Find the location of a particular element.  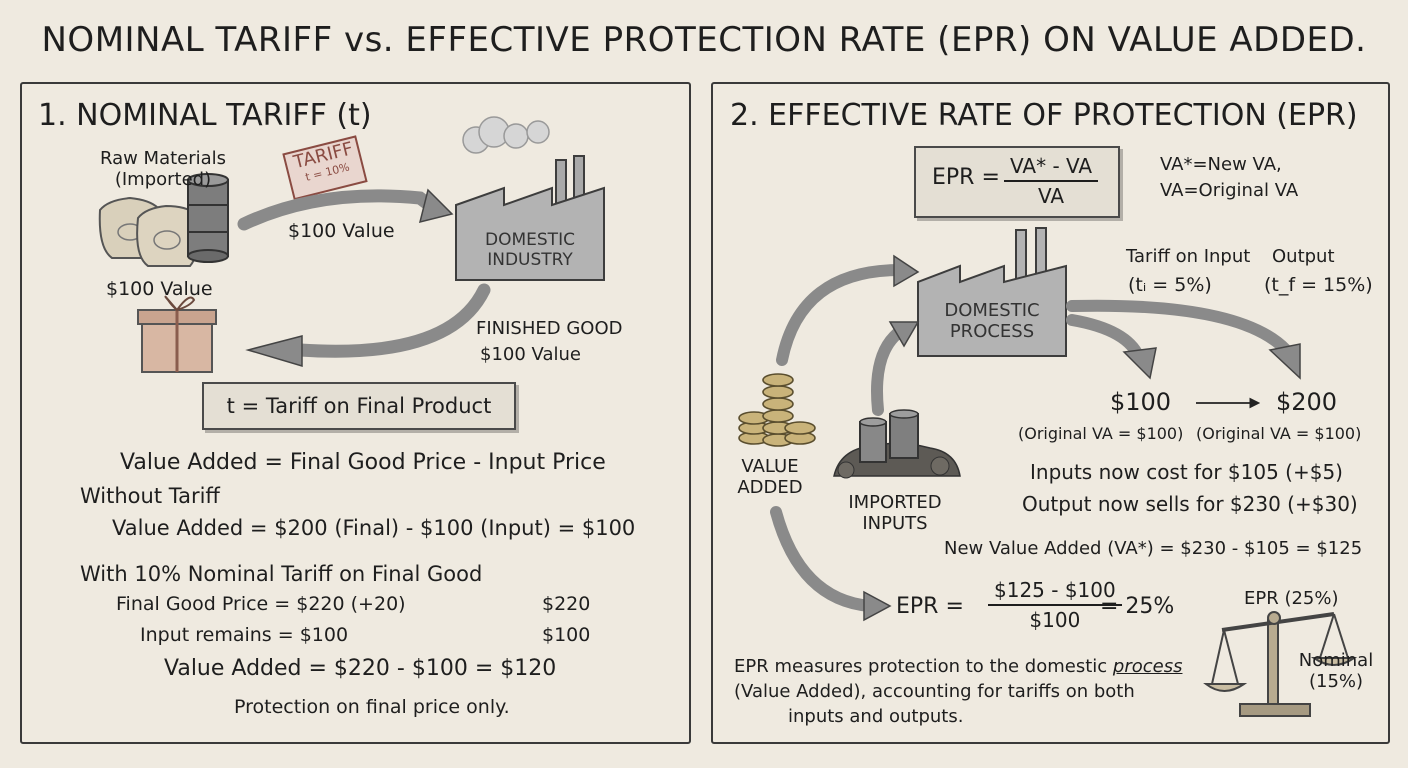

new-va-note: (Original VA = $100) is located at coordinates (1279, 433).